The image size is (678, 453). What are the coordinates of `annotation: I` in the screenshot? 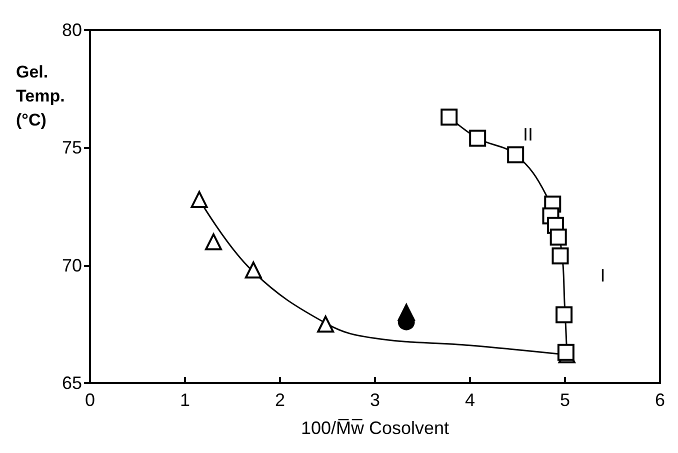 It's located at (603, 276).